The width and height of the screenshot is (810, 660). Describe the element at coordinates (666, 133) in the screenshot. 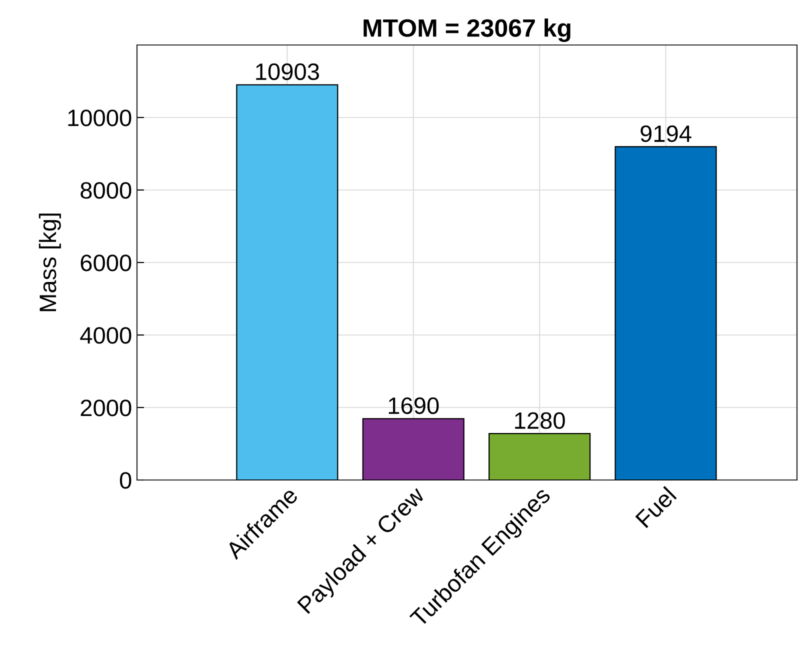

I see `data-label: 9194` at that location.